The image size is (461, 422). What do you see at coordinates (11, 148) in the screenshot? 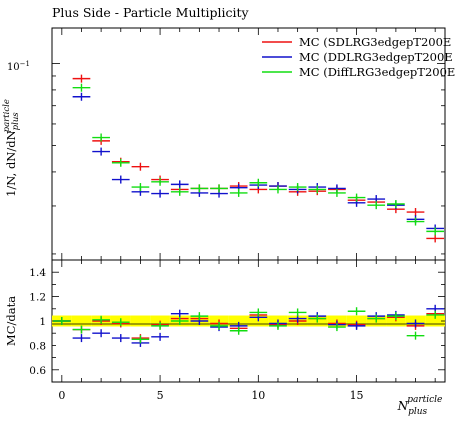
I see `main-y-axis-label: 1/N, dN/dNplusparticle` at bounding box center [11, 148].